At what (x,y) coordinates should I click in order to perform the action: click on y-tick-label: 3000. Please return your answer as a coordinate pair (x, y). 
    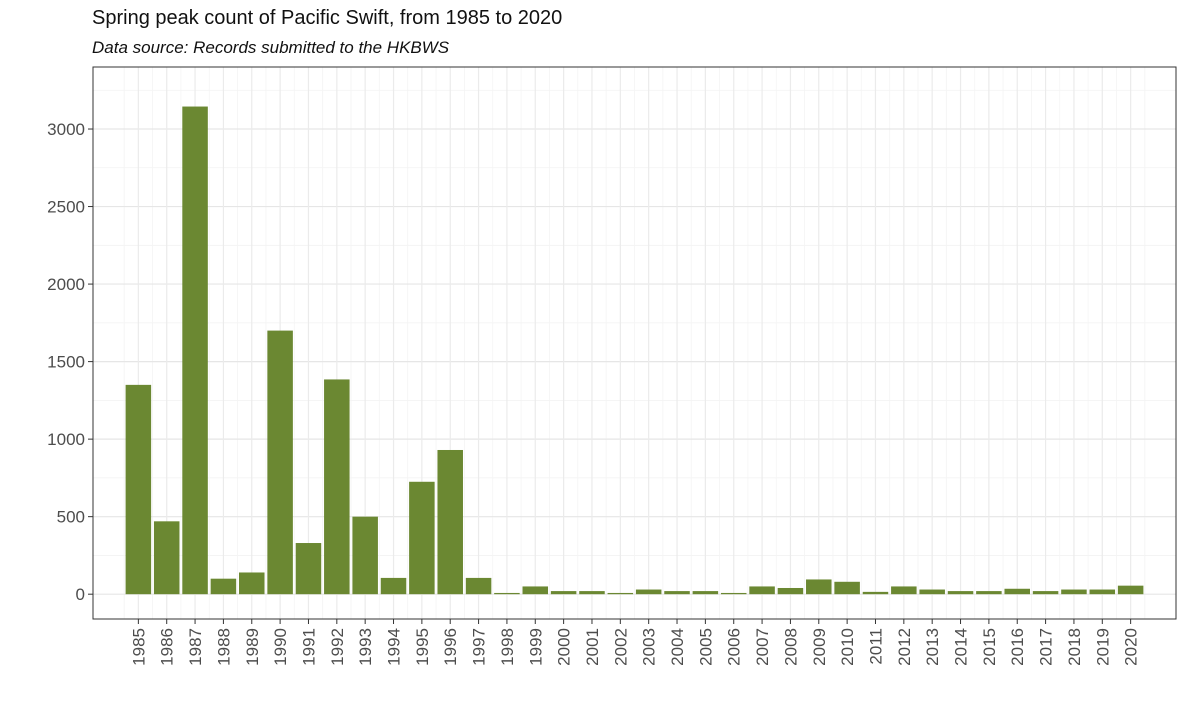
    Looking at the image, I should click on (66, 129).